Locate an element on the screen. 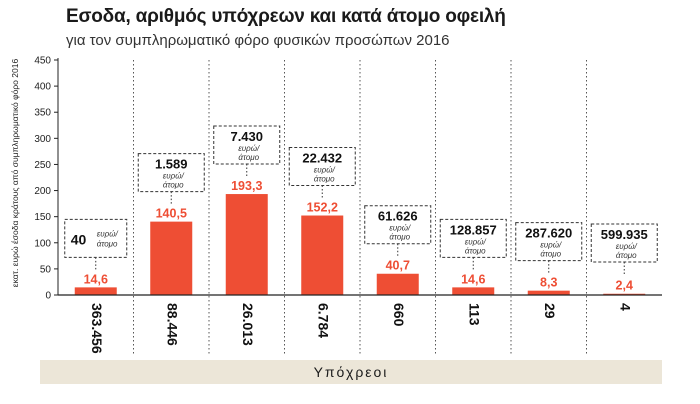 This screenshot has width=700, height=404. y-tick-label: 400 is located at coordinates (42, 87).